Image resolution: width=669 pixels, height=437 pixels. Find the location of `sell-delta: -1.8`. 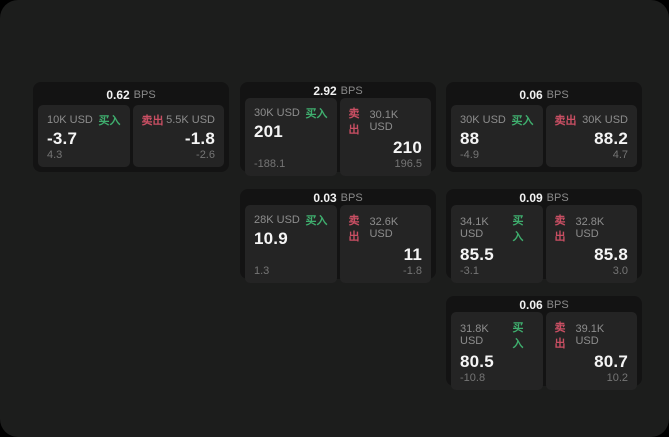

sell-delta: -1.8 is located at coordinates (412, 271).